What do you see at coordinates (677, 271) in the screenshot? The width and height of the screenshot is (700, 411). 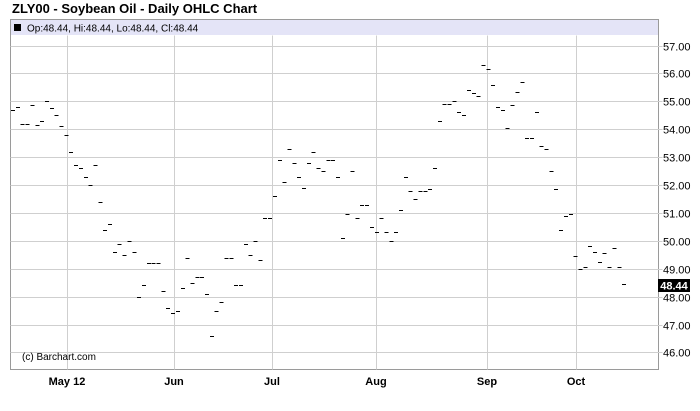 I see `y-tick-label: 49.00` at bounding box center [677, 271].